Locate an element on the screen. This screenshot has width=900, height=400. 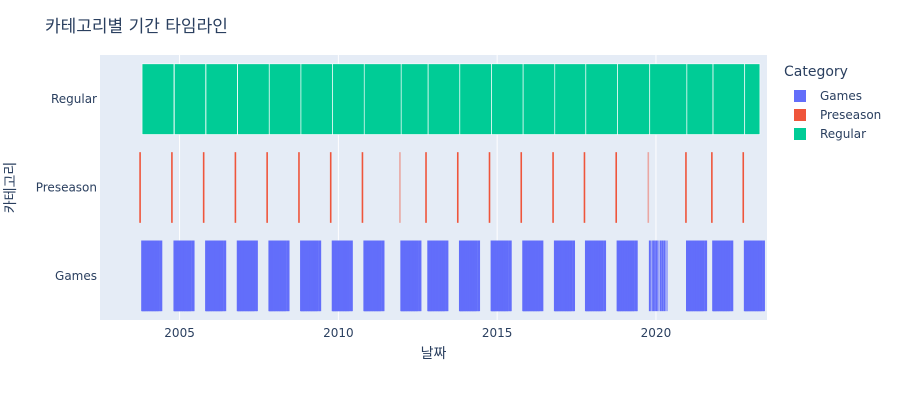
x-axis-title: 날짜 is located at coordinates (434, 354).